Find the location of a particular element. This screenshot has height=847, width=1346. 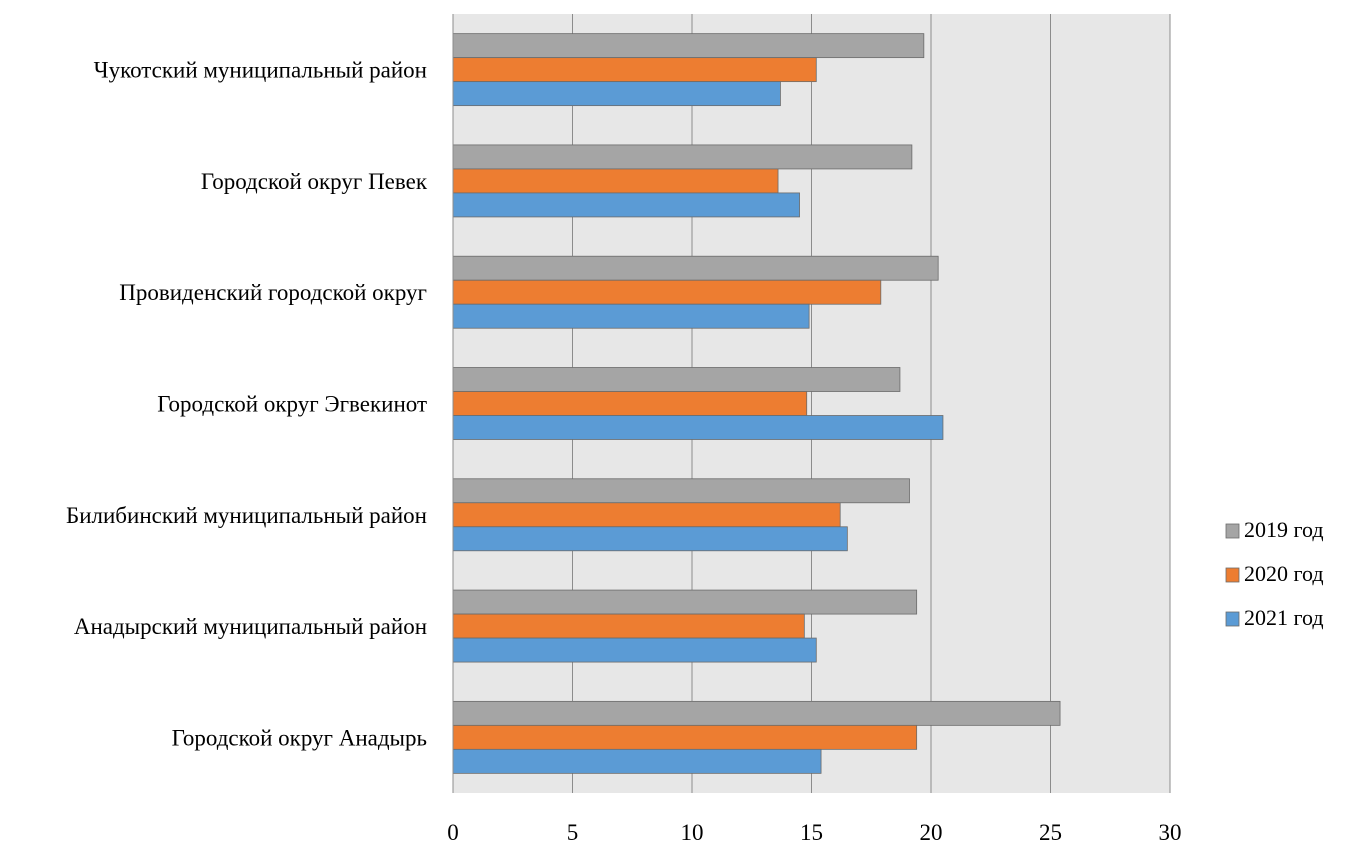

x-tick-label: 10 is located at coordinates (692, 832).